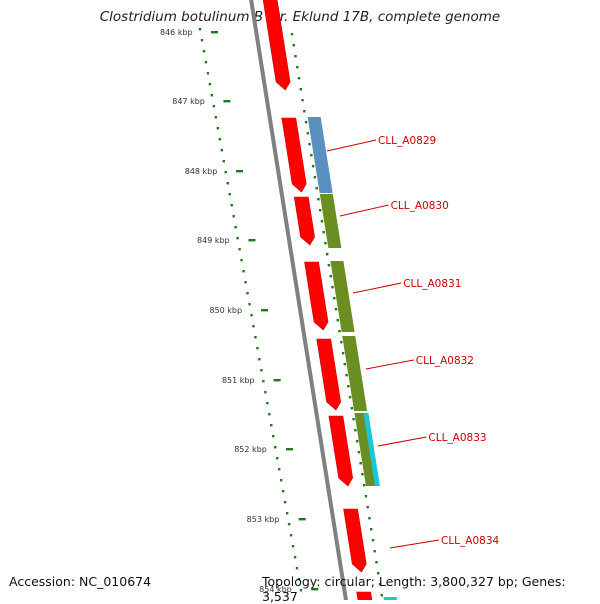  I want to click on gene-label: CLL_A0829, so click(407, 141).